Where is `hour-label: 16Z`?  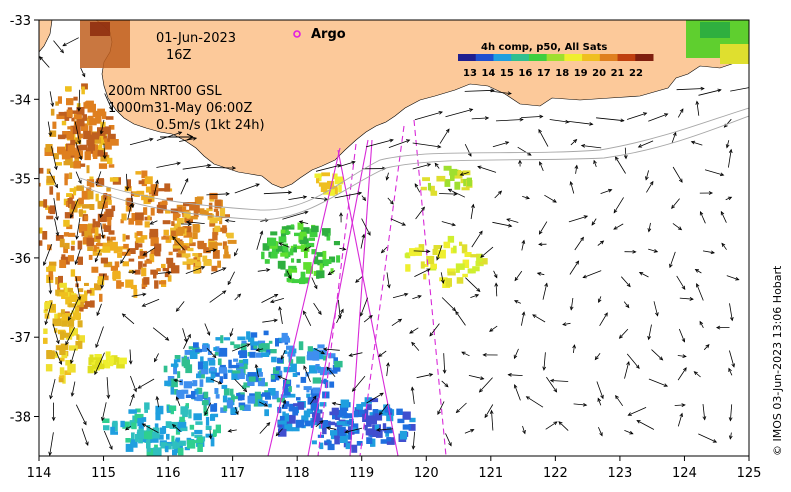
hour-label: 16Z is located at coordinates (179, 55).